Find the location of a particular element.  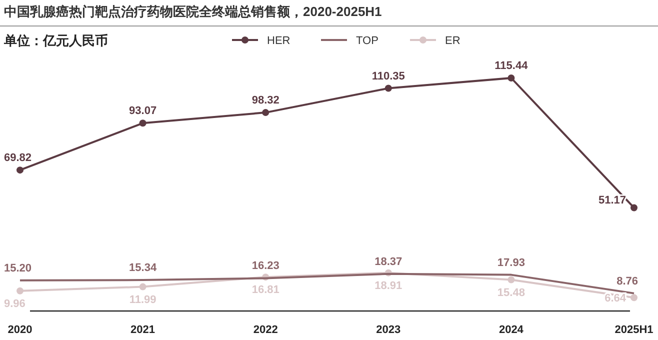

data-label: 15.34 is located at coordinates (143, 268).